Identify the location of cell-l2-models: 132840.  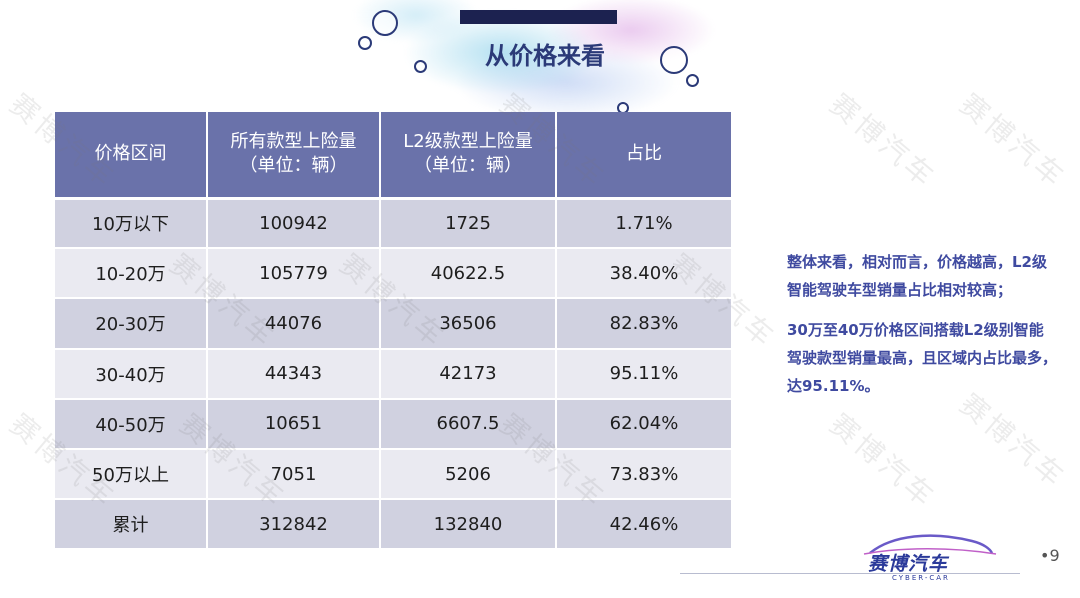
(468, 525).